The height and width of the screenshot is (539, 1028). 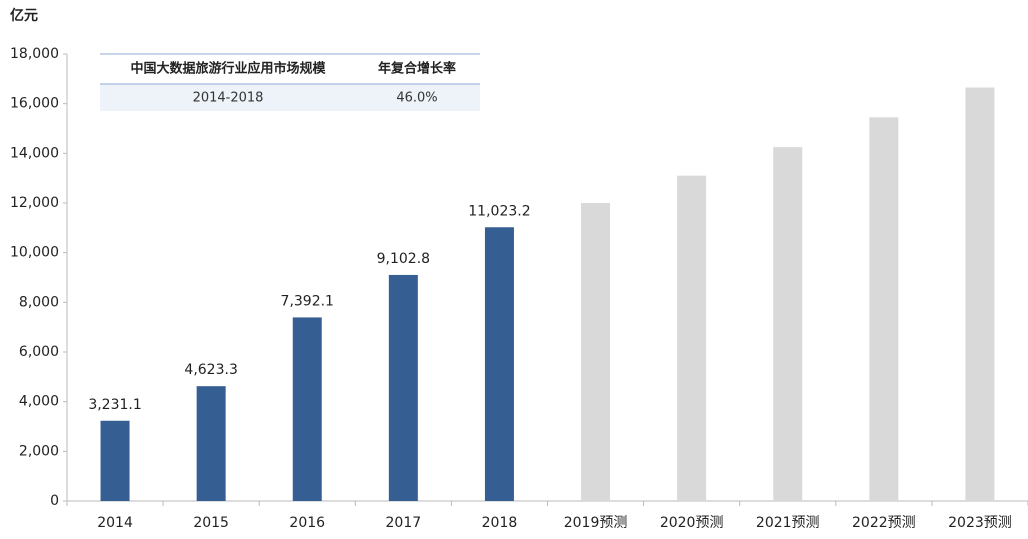 What do you see at coordinates (417, 69) in the screenshot?
I see `table-header: 年复合增长率` at bounding box center [417, 69].